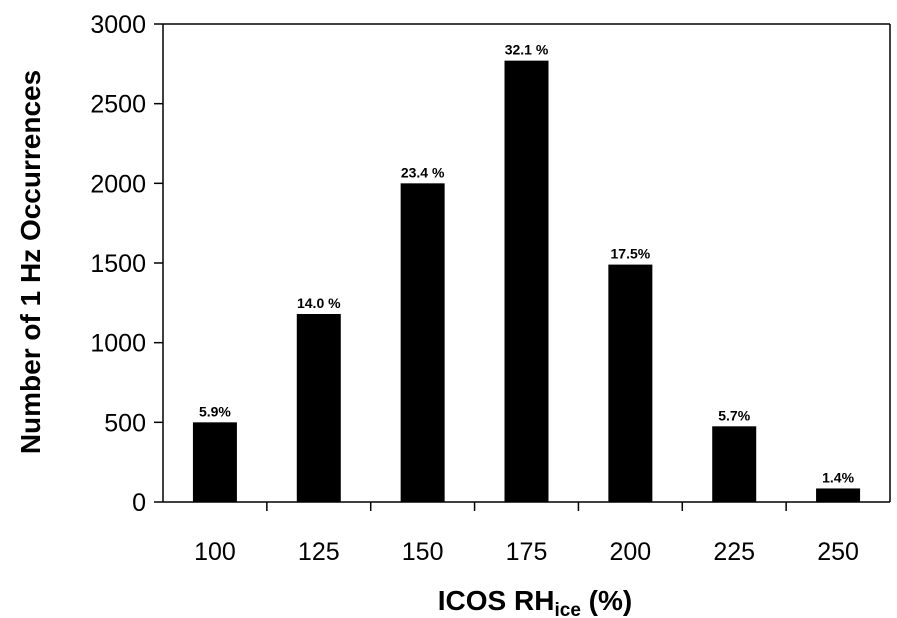 Image resolution: width=897 pixels, height=618 pixels. I want to click on bar-data-label: 32.1 %, so click(527, 50).